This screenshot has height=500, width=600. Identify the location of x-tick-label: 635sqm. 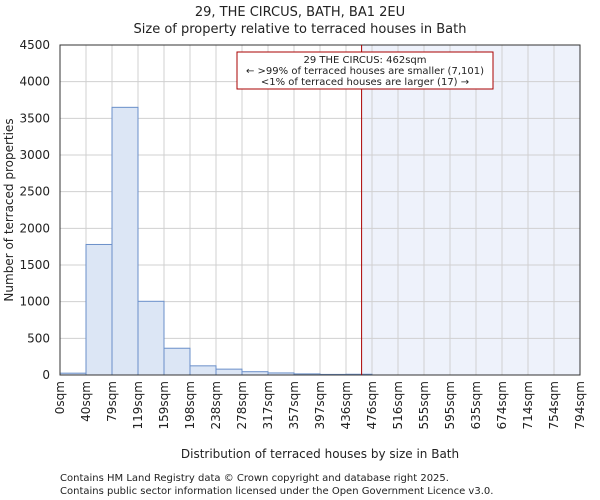
(476, 405).